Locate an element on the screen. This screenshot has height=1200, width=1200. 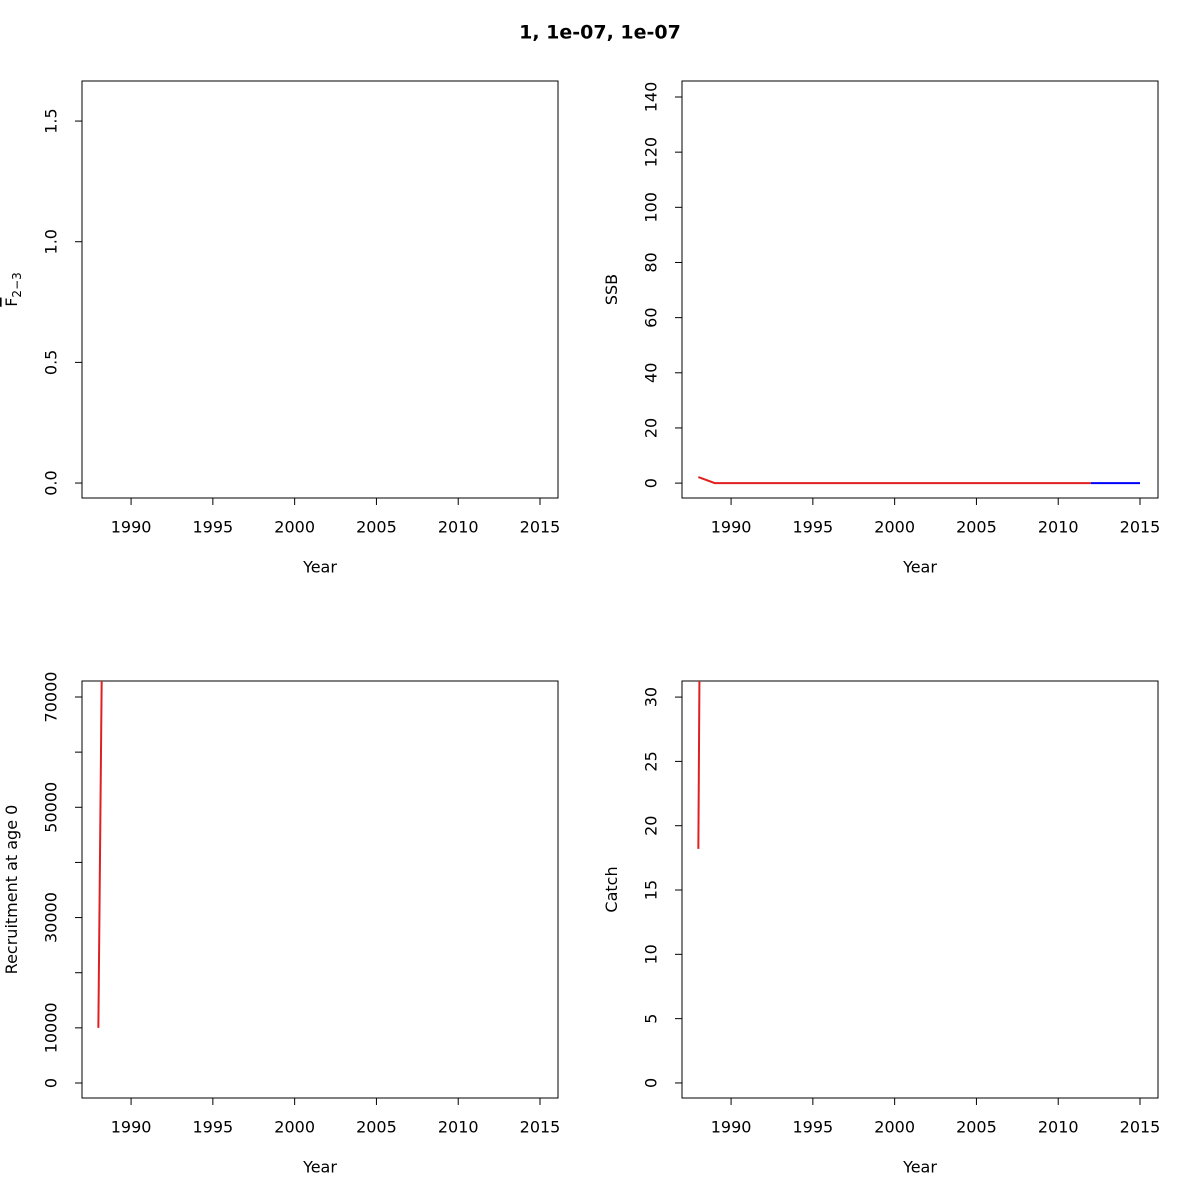
y-tick-label: 100 is located at coordinates (651, 207).